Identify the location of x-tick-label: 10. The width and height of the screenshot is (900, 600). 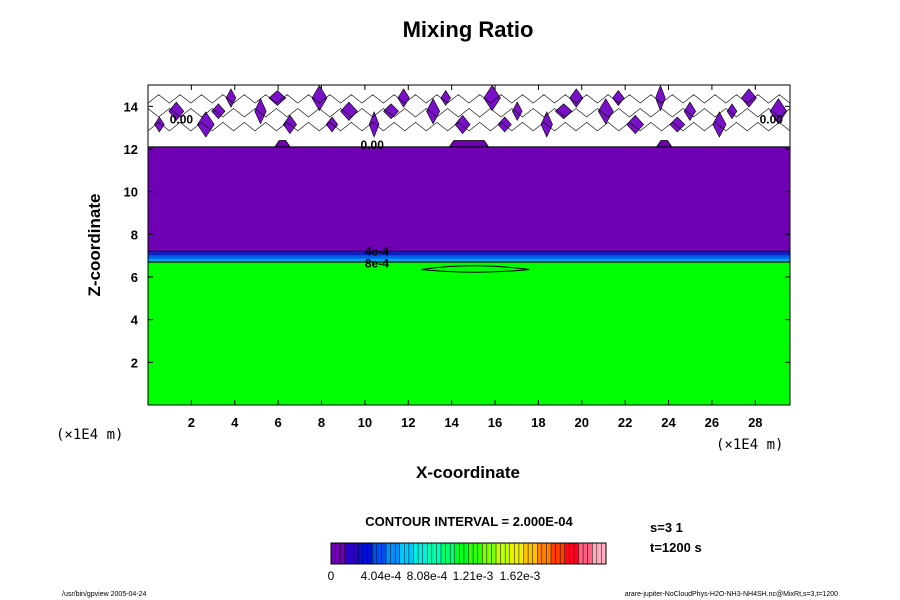
(365, 422).